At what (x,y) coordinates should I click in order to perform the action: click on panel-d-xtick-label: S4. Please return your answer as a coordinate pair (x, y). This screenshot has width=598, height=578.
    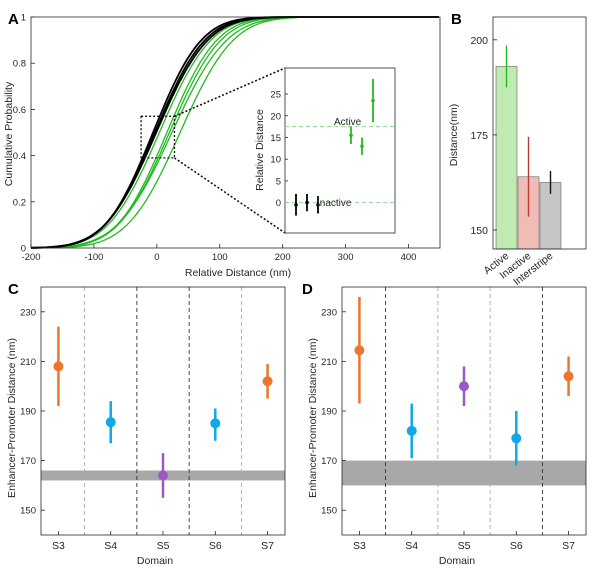
    Looking at the image, I should click on (411, 546).